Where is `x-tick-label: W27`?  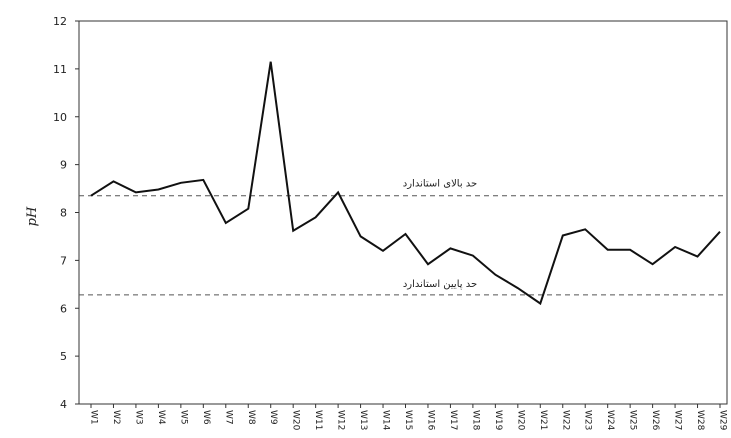 x-tick-label: W27 is located at coordinates (678, 420).